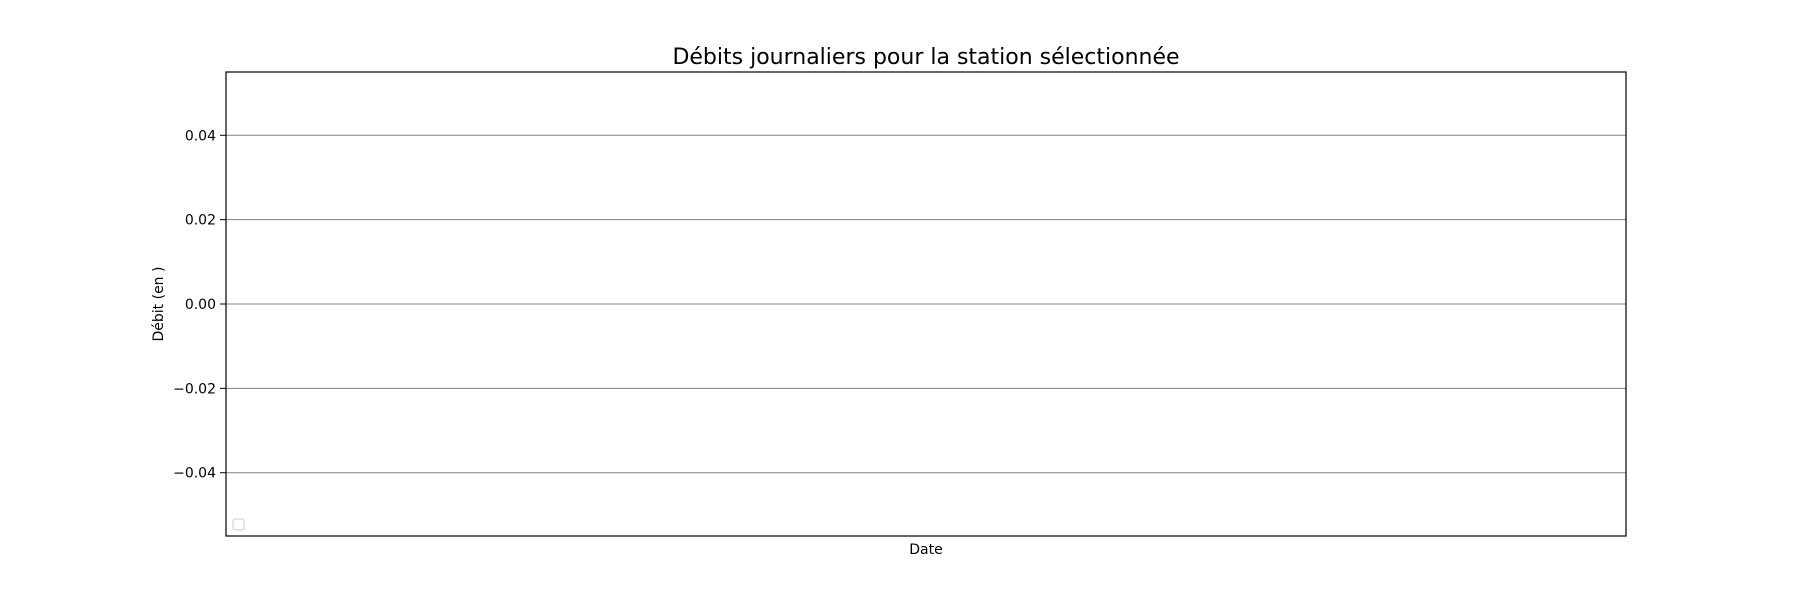 This screenshot has height=600, width=1800. I want to click on y-axis-label: Débit (en ), so click(159, 304).